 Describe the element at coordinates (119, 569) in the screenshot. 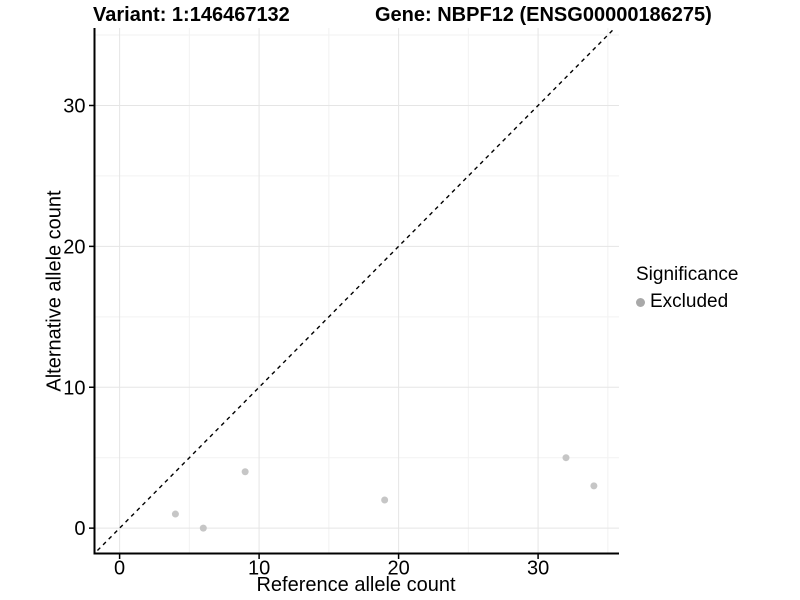

I see `x-tick-label: 0` at that location.